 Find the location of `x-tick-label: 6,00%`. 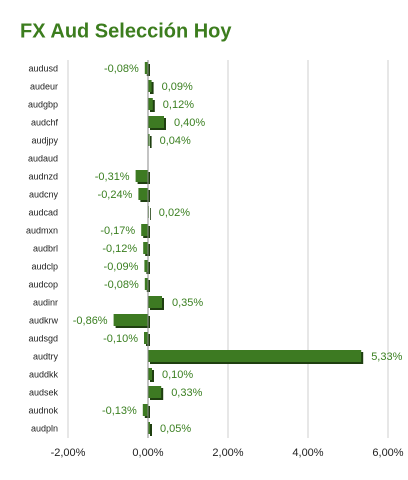

x-tick-label: 6,00% is located at coordinates (387, 453).